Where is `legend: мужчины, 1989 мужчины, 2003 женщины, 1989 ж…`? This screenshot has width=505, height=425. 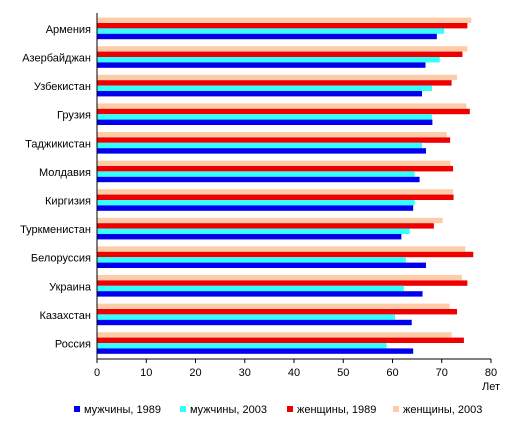
legend: мужчины, 1989 мужчины, 2003 женщины, 1989 ж… is located at coordinates (278, 410).